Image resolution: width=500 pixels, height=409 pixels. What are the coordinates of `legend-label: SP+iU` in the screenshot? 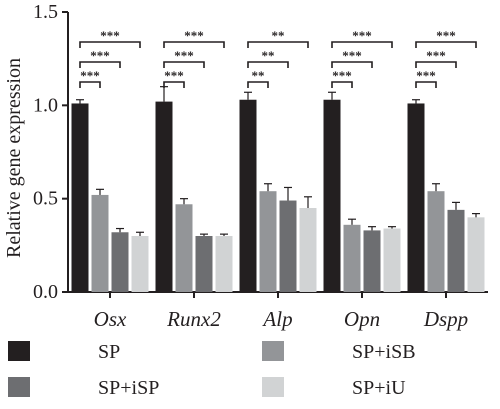 It's located at (379, 388).